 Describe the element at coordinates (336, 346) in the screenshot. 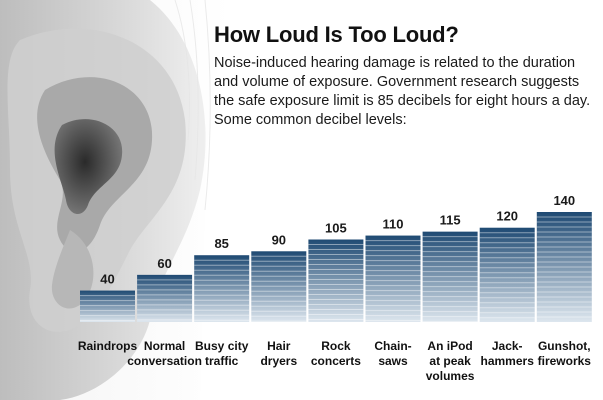

I see `category-label-line: Rock` at that location.